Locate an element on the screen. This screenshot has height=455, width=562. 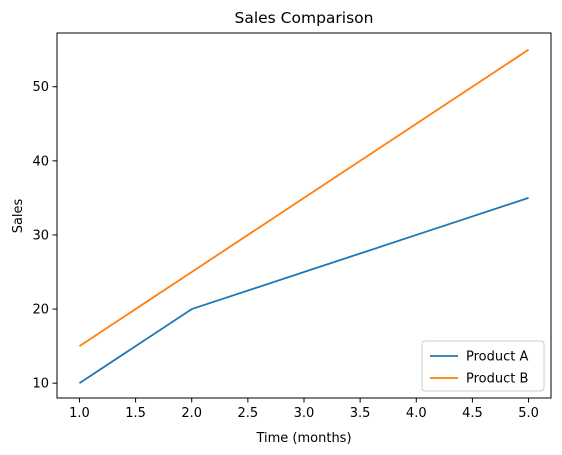
y-tick-label: 20 is located at coordinates (40, 310).